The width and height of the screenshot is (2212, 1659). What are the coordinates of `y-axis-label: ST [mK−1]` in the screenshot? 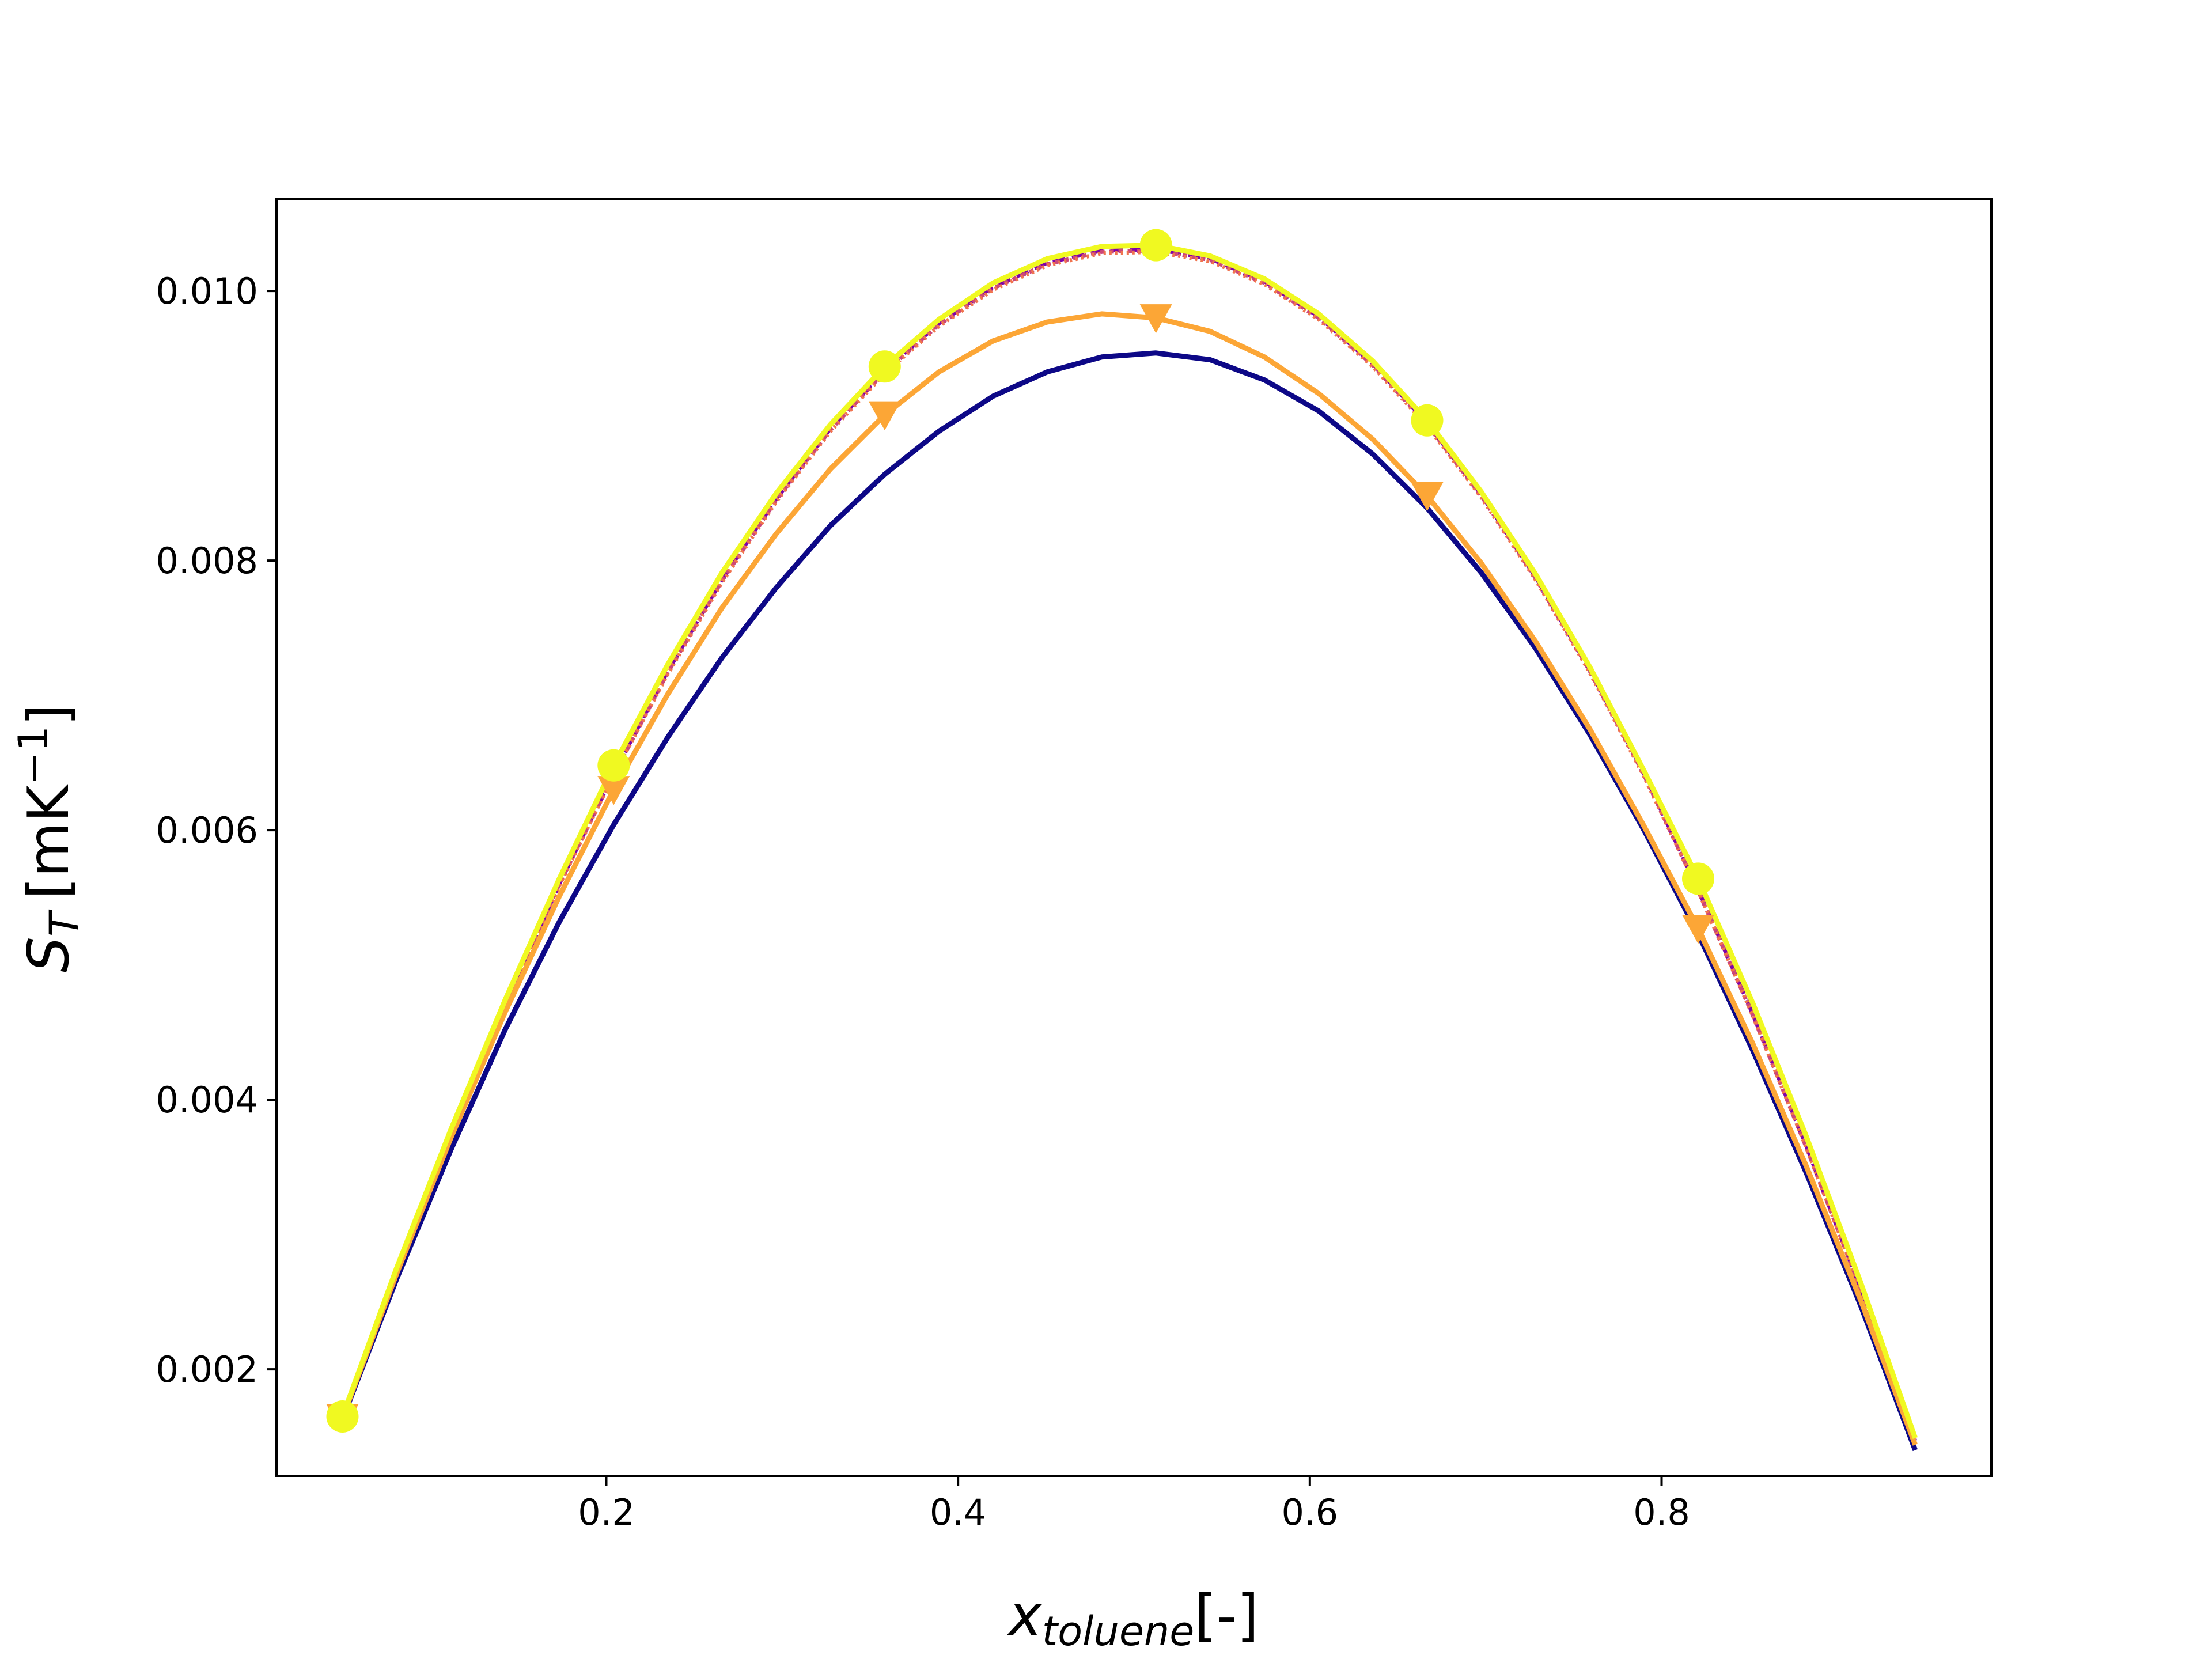 It's located at (49, 838).